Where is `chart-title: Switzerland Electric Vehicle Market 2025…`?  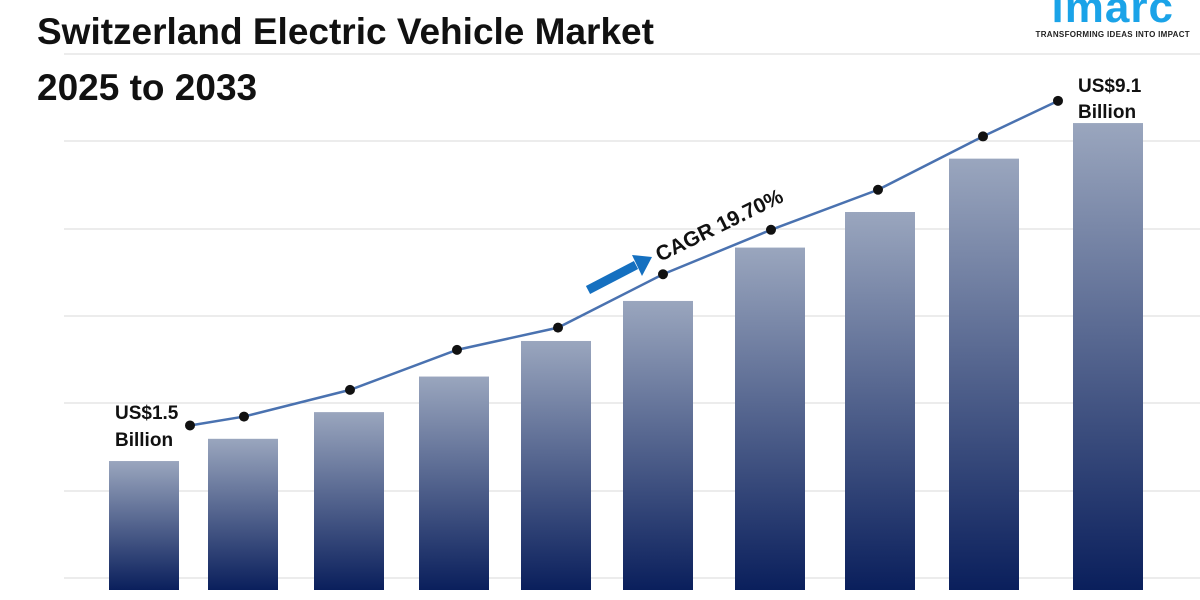
chart-title: Switzerland Electric Vehicle Market 2025… is located at coordinates (345, 60).